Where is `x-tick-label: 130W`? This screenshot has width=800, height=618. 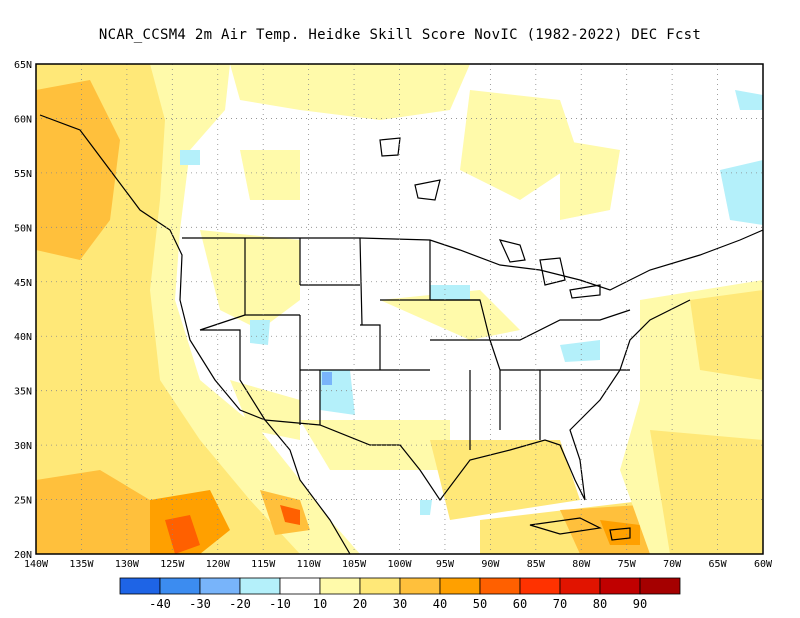
x-tick-label: 130W is located at coordinates (127, 564).